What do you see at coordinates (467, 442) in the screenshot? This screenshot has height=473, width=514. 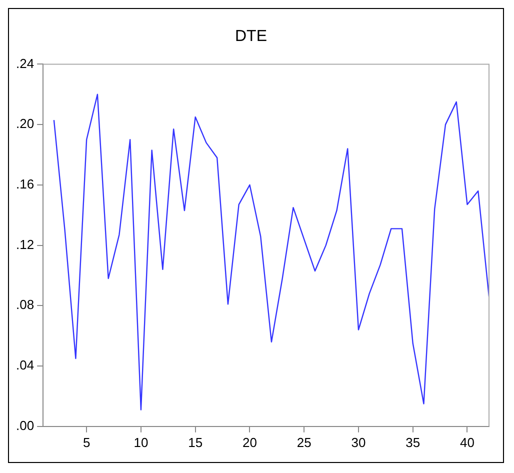 I see `x-tick-label: 40` at bounding box center [467, 442].